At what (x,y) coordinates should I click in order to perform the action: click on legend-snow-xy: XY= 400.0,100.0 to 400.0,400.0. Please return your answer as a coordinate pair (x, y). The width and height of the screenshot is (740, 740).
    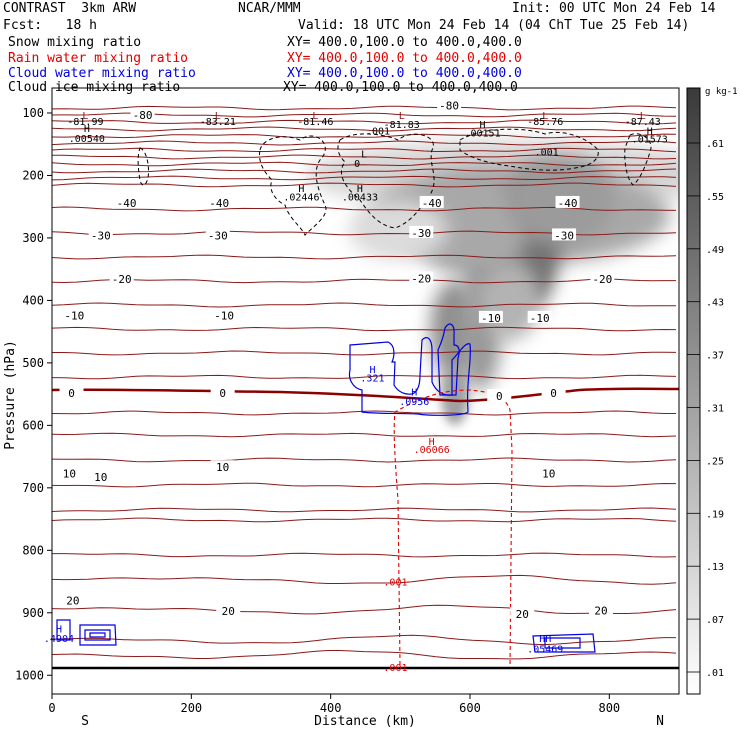
    Looking at the image, I should click on (404, 42).